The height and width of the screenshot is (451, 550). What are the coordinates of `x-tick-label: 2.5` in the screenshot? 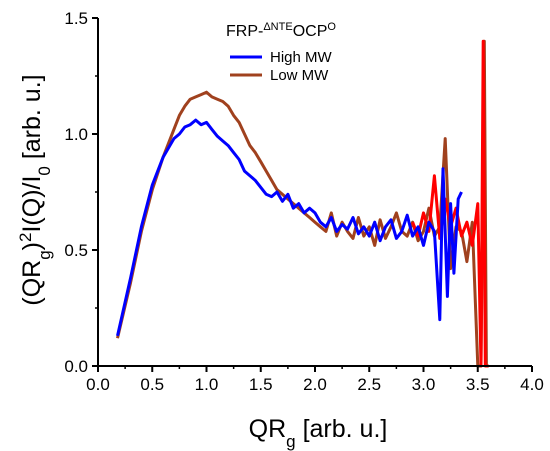 It's located at (369, 384).